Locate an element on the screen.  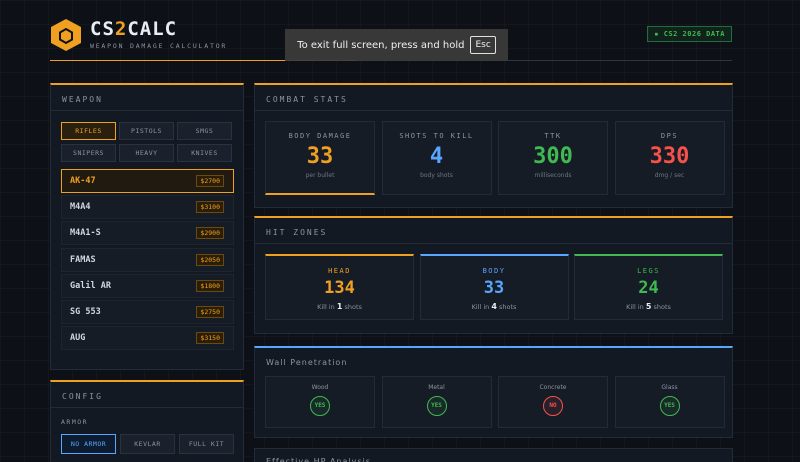
weapon-row: FAMAS $2050 is located at coordinates (147, 259).